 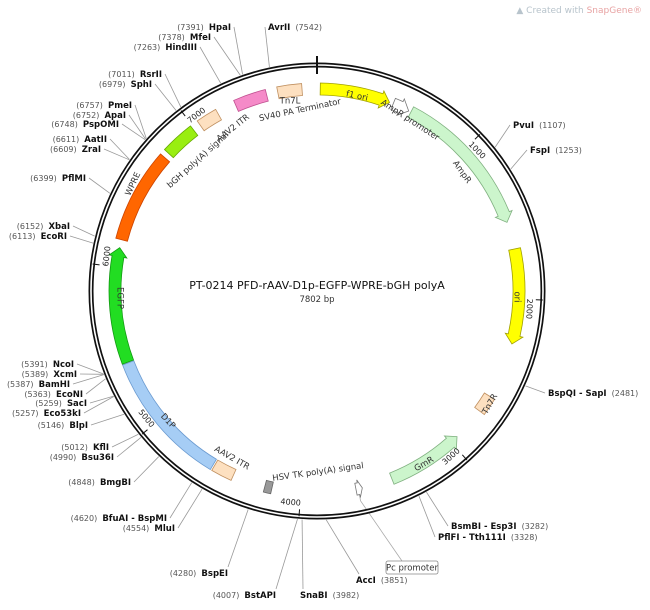 I want to click on site-econi: (5363) EcoNI, so click(x=53, y=391).